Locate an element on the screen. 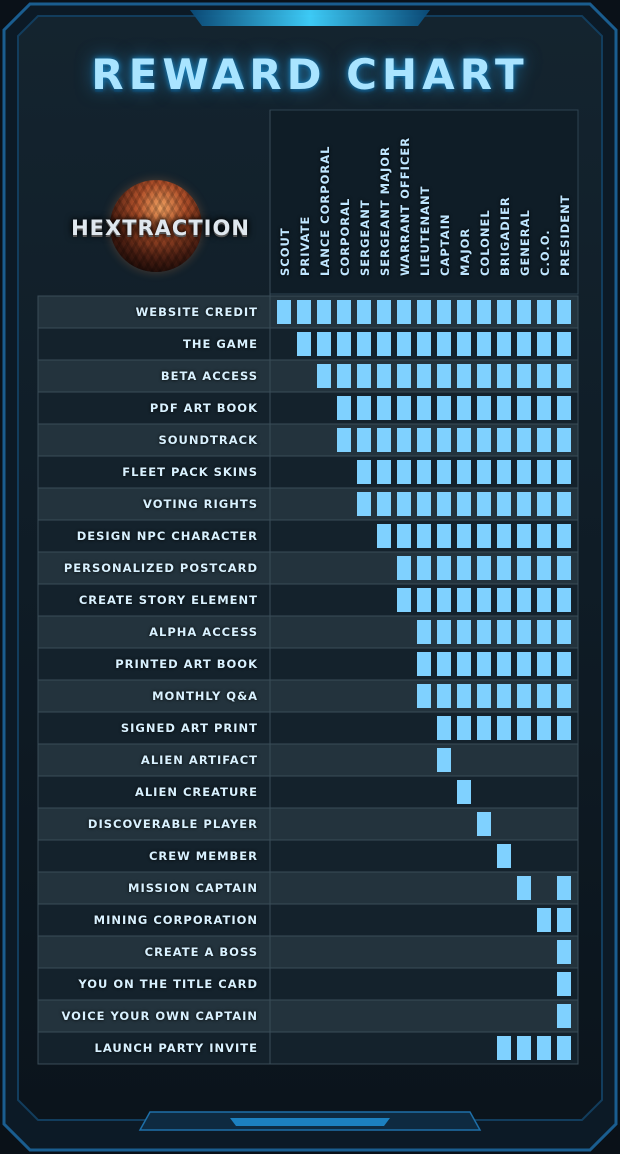 This screenshot has height=1154, width=620. rank-header: BRIGADIER is located at coordinates (505, 199).